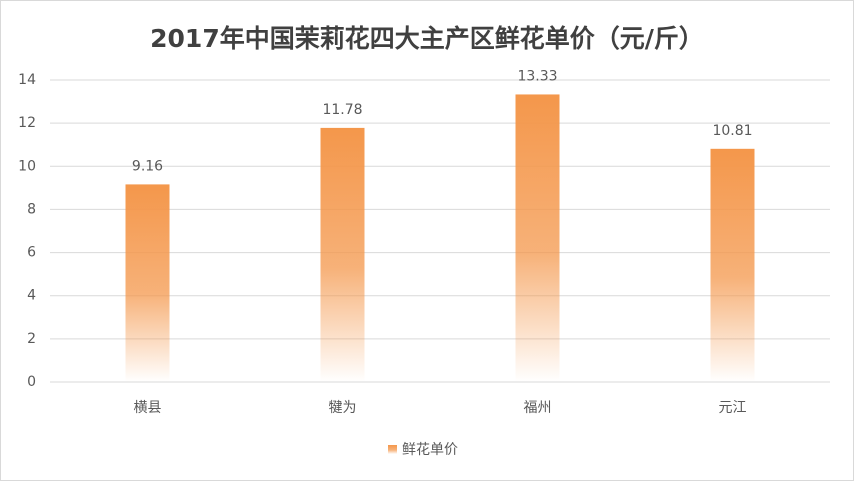 The image size is (854, 481). I want to click on x-tick-label: 福州, so click(538, 408).